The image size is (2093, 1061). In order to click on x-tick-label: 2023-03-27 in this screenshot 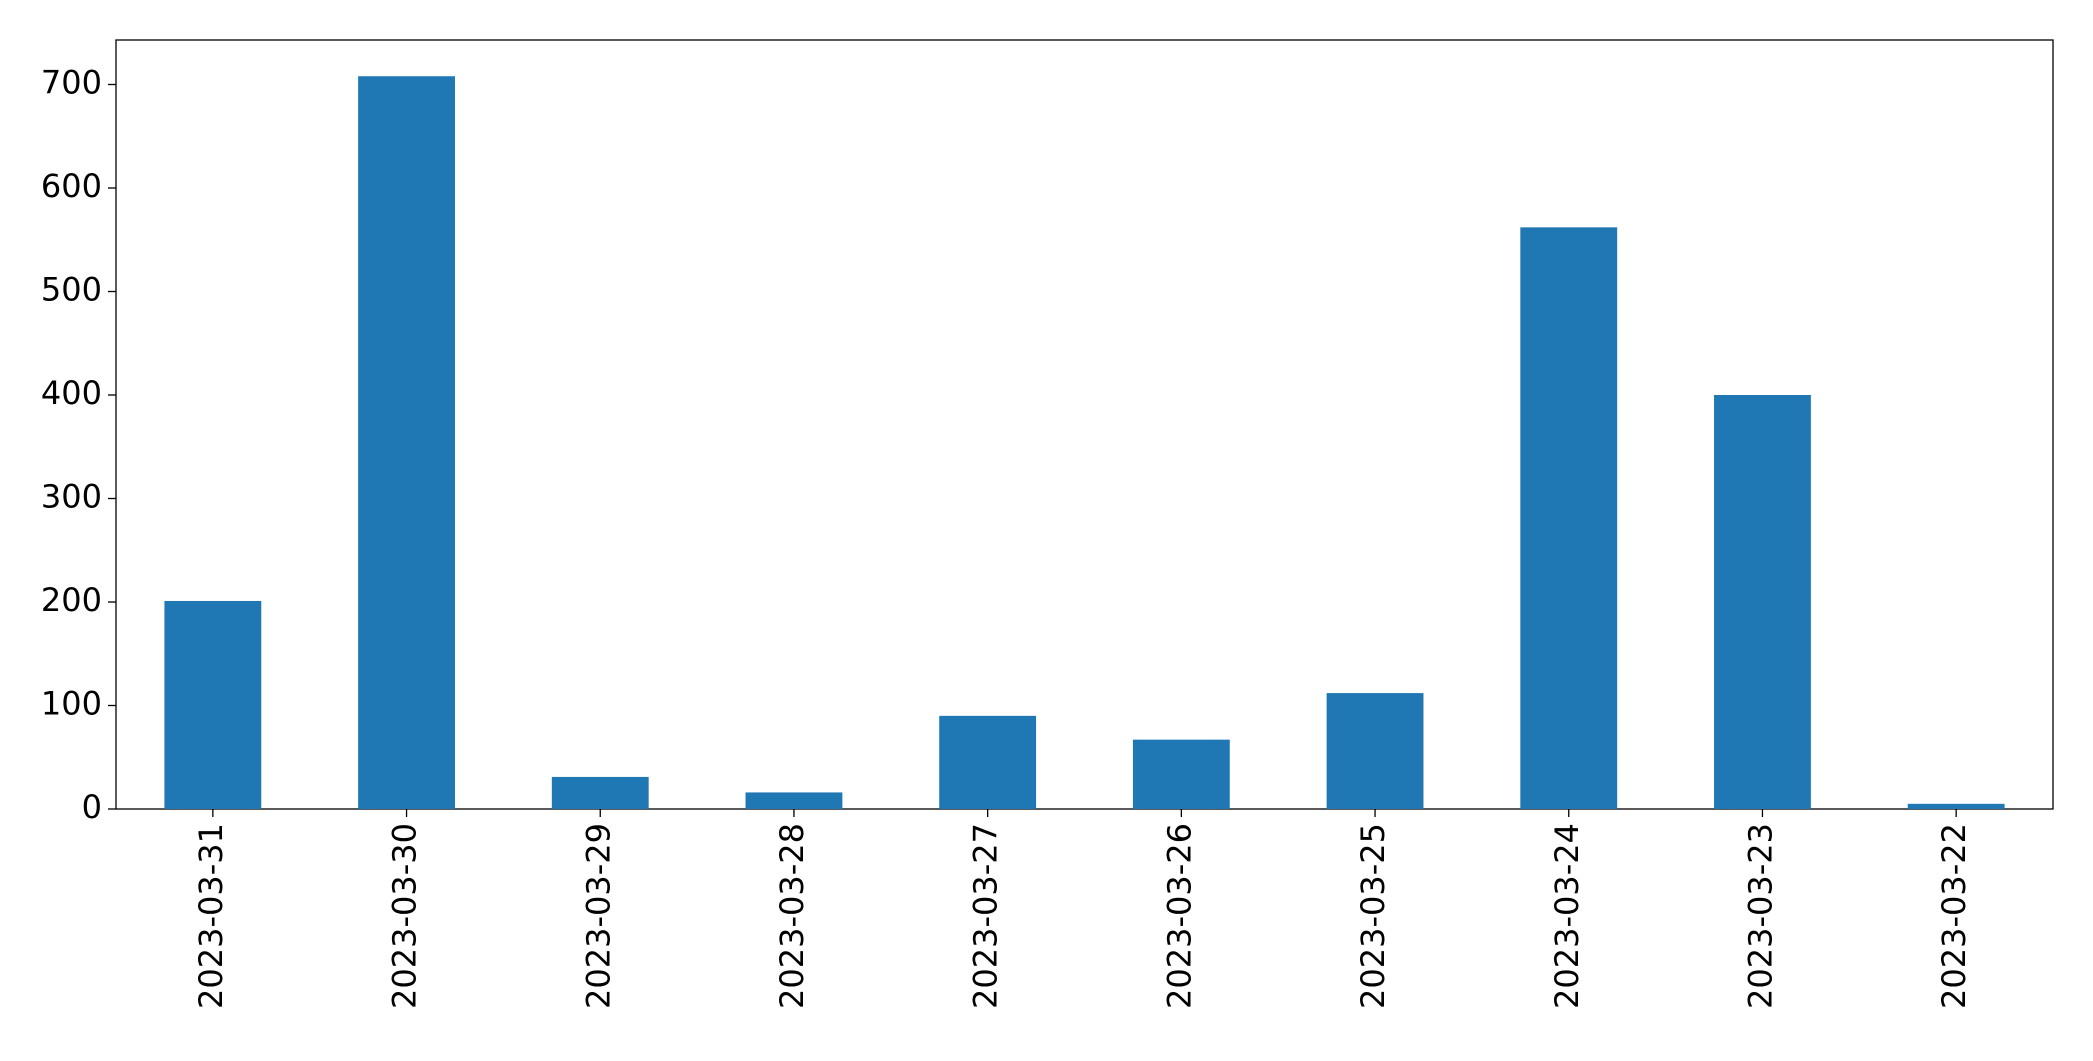, I will do `click(986, 916)`.